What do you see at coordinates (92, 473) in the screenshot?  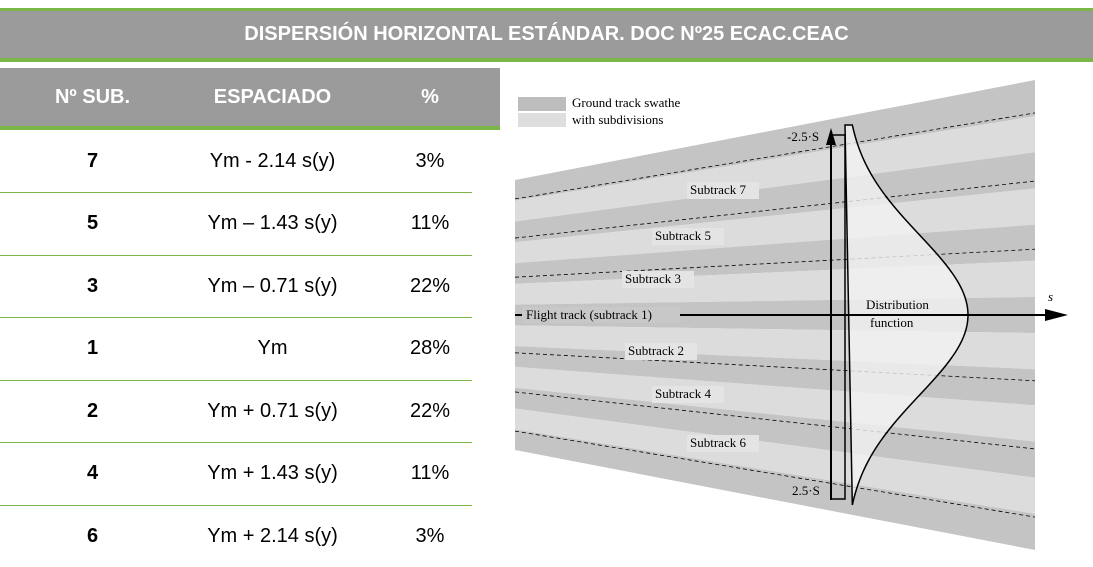 I see `table-cell: 4` at bounding box center [92, 473].